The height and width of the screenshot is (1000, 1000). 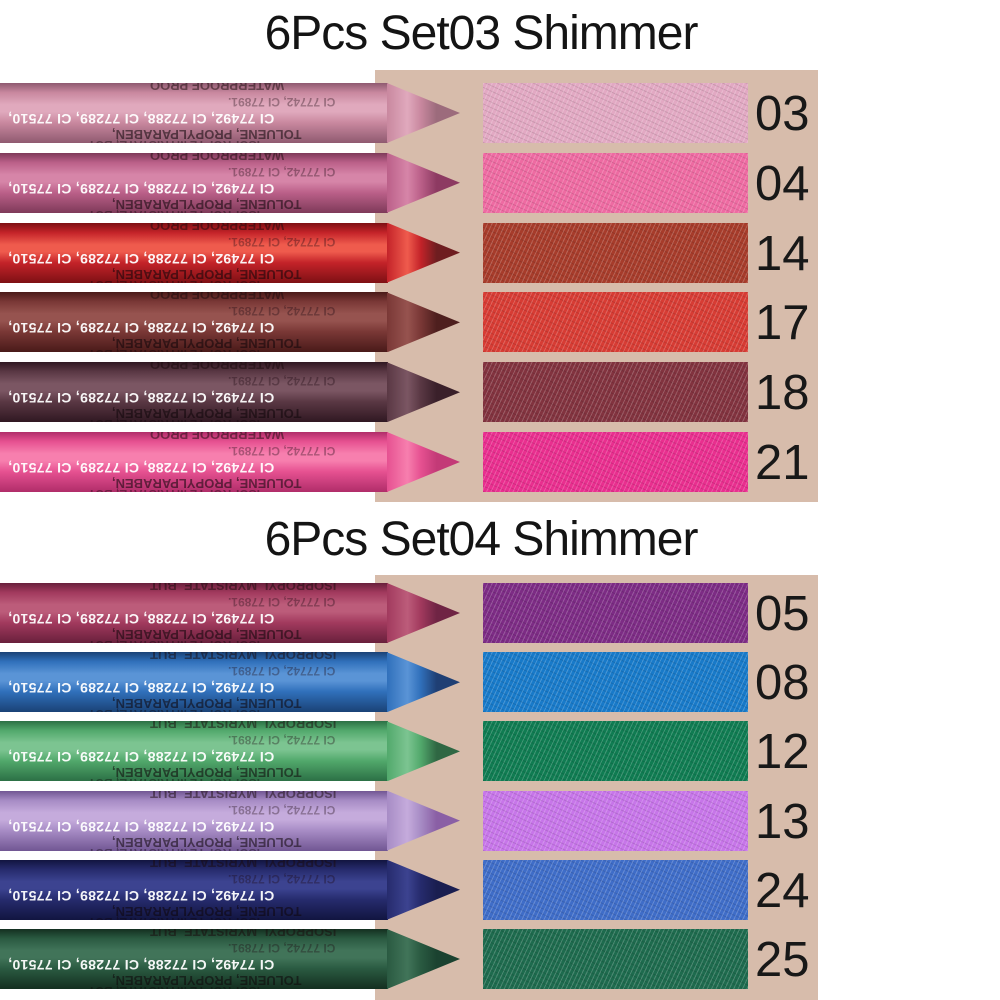 I want to click on shade-number: 18, so click(x=782, y=393).